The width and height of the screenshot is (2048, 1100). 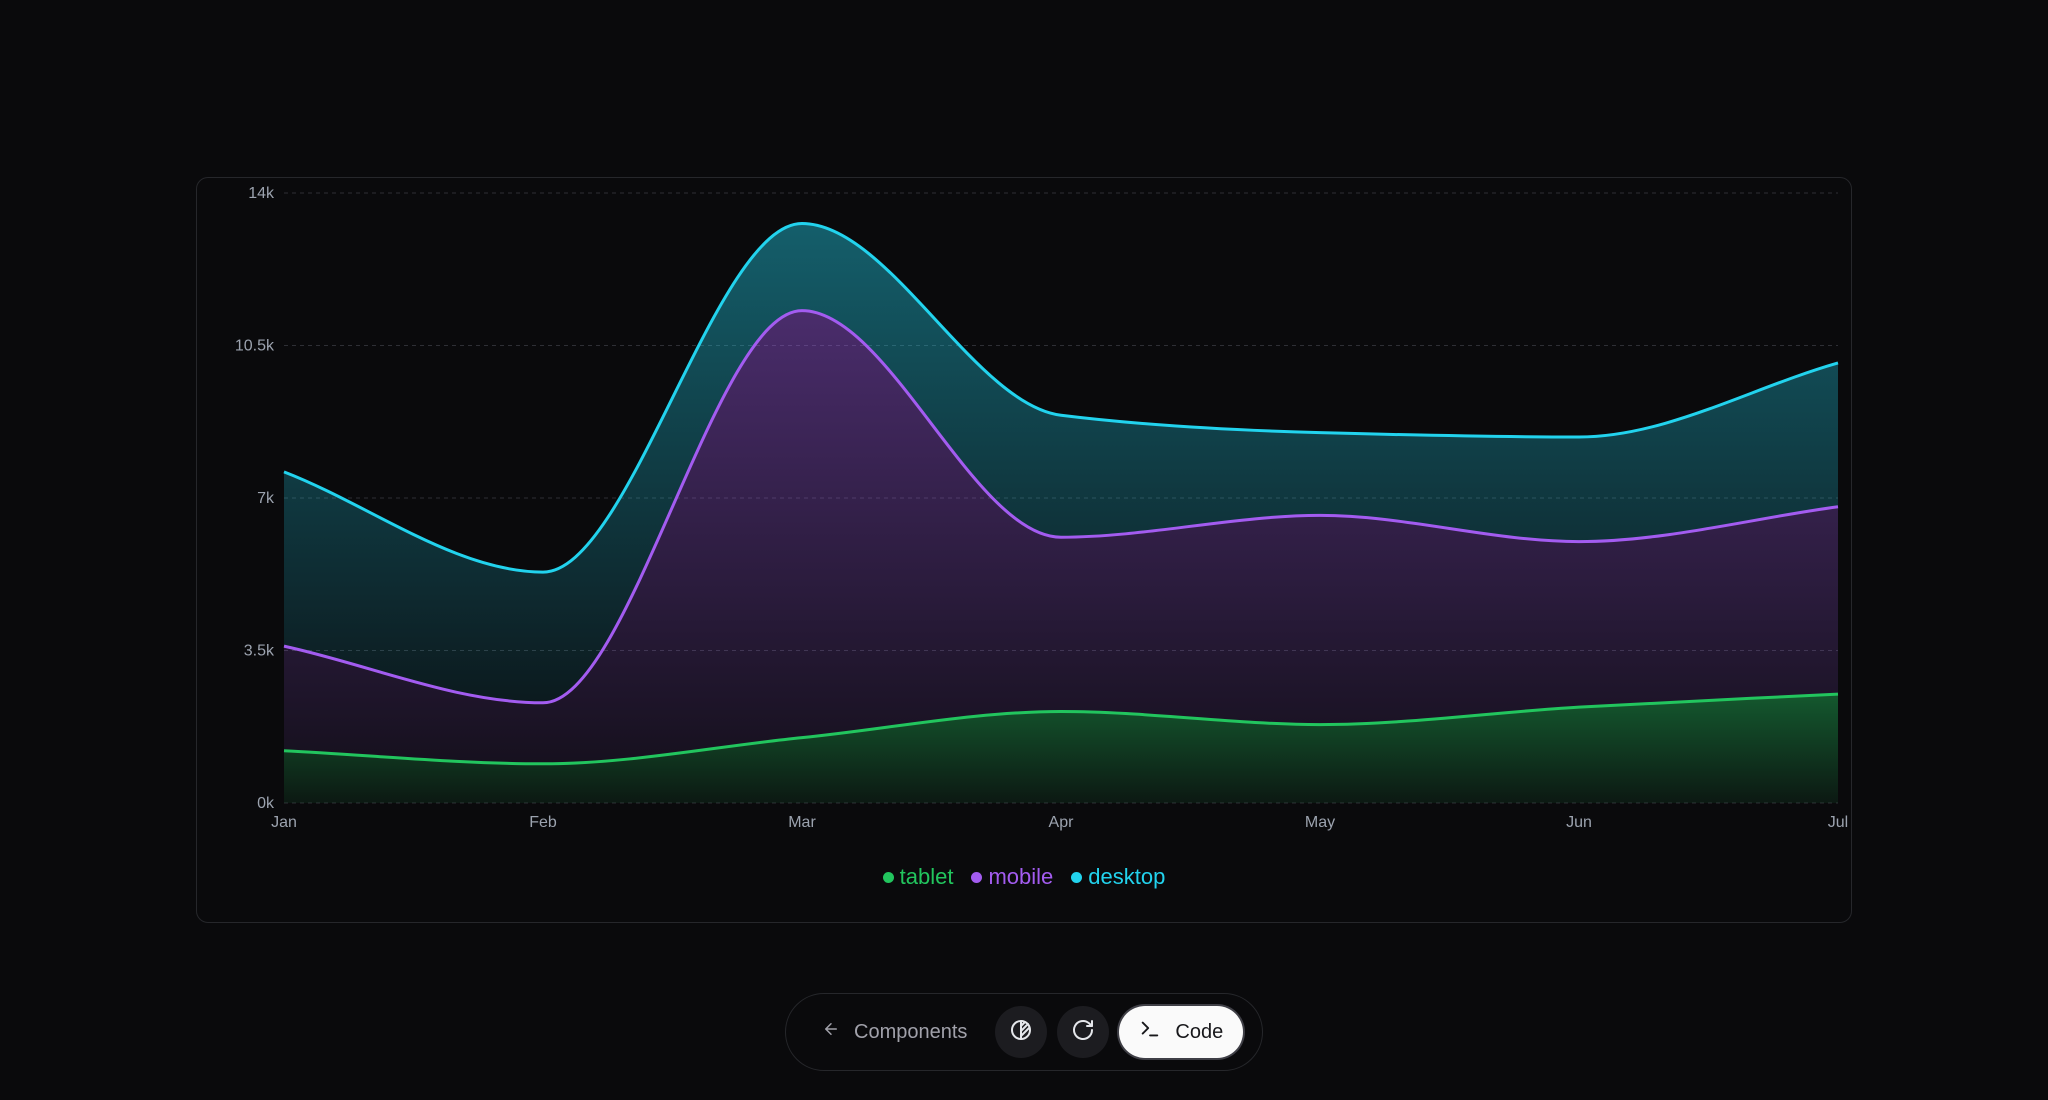 I want to click on chart-legend: tablet mobile desktop, so click(x=1024, y=877).